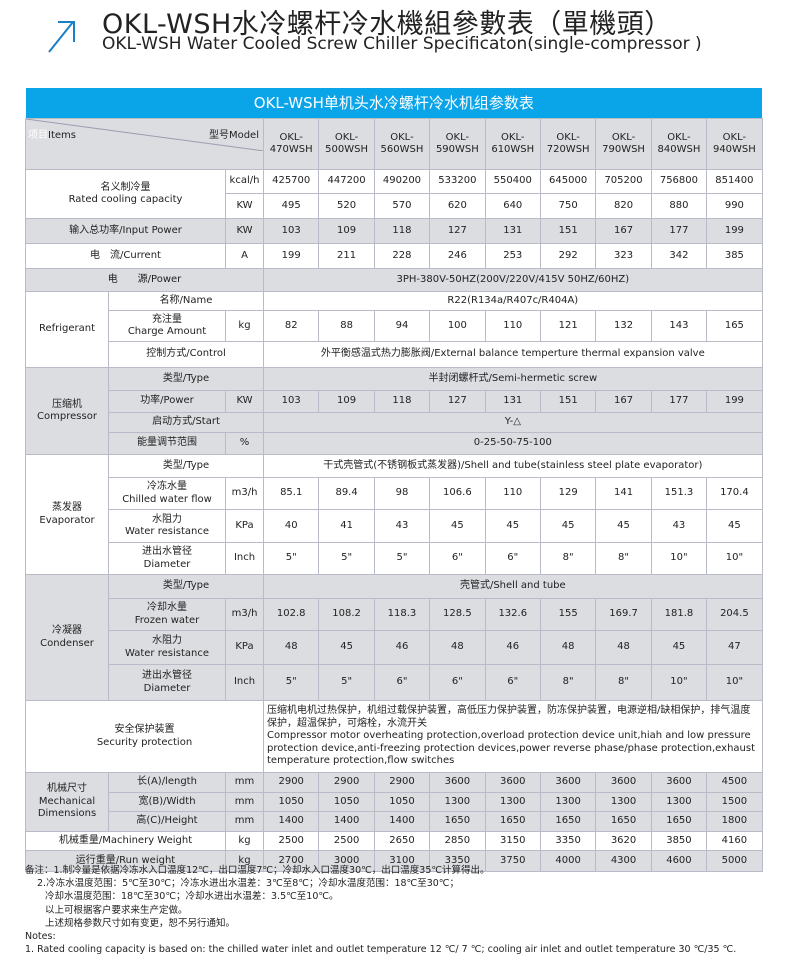  Describe the element at coordinates (623, 231) in the screenshot. I see `input-power-cell: 167` at that location.